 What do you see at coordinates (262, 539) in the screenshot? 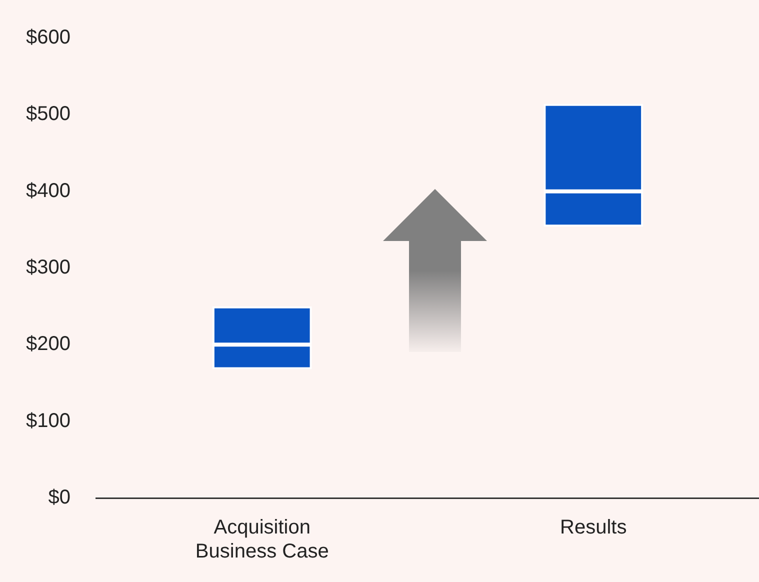
I see `x-tick-label: Acquisition Business Case` at bounding box center [262, 539].